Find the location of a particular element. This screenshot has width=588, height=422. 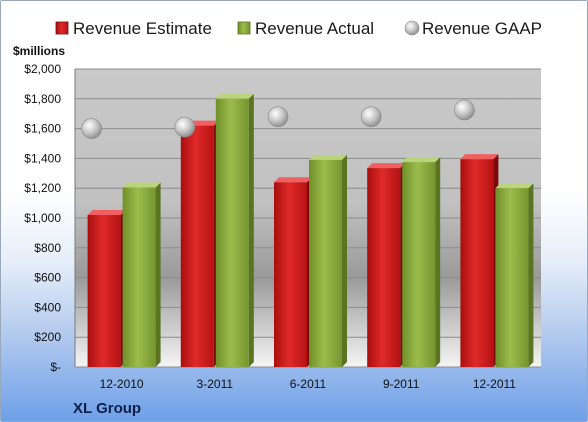

x-axis-ticks: 12-2010 3-2011 6-2011 9-2011 12-2011 is located at coordinates (308, 384).